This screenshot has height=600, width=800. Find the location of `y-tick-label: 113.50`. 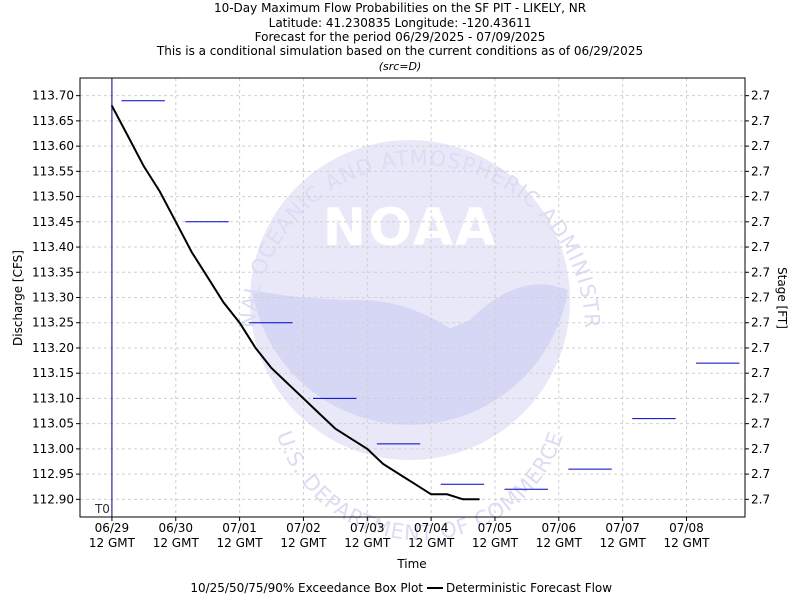

y-tick-label: 113.50 is located at coordinates (53, 197).